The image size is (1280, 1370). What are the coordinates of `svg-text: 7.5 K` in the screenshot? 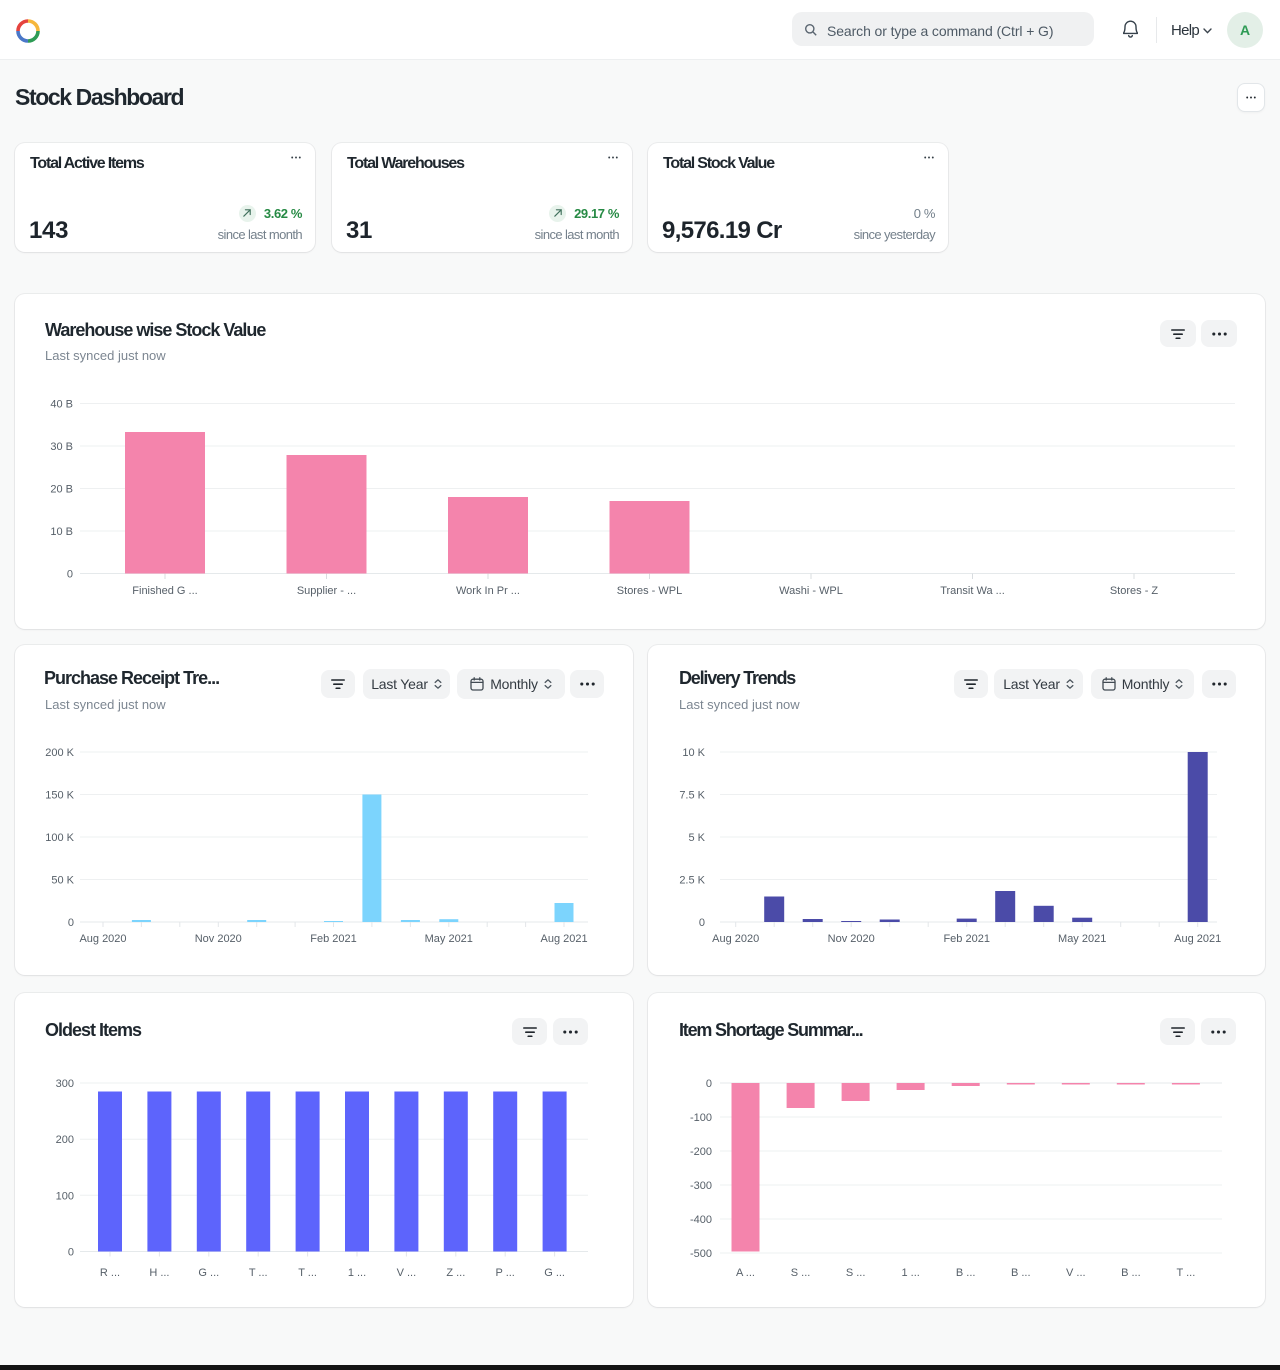 It's located at (692, 796).